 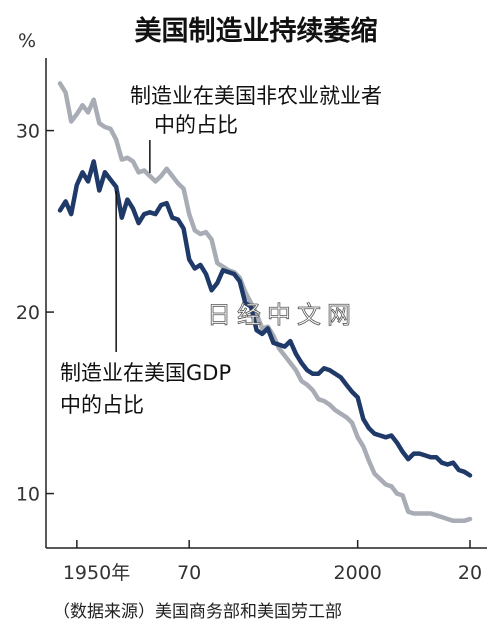 What do you see at coordinates (28, 132) in the screenshot?
I see `y-tick-label: 30` at bounding box center [28, 132].